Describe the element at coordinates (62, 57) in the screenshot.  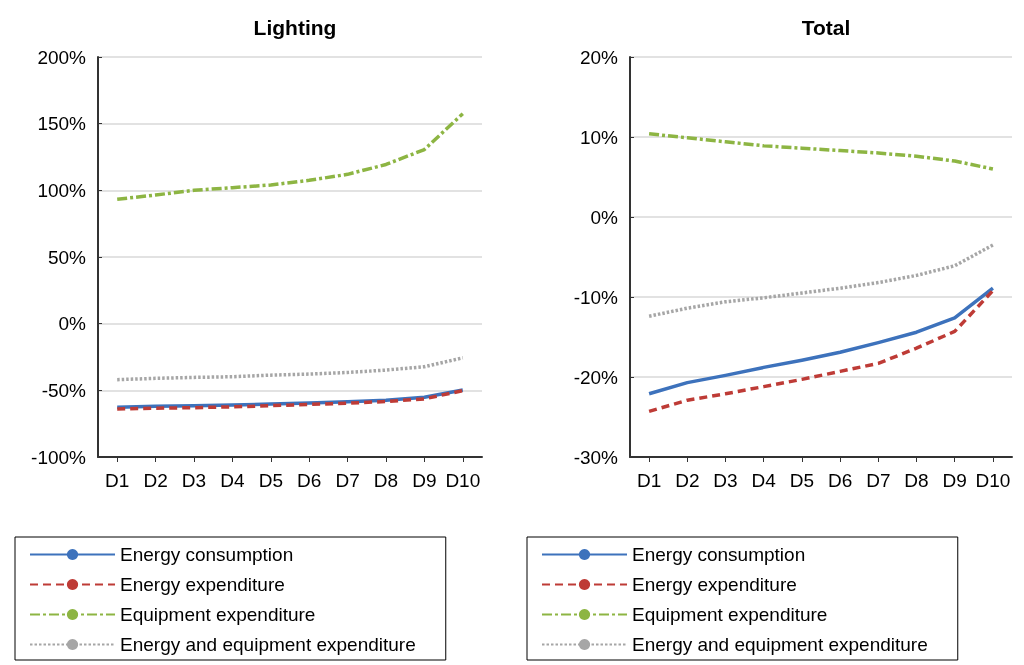
I see `y-tick-label: 200%` at that location.